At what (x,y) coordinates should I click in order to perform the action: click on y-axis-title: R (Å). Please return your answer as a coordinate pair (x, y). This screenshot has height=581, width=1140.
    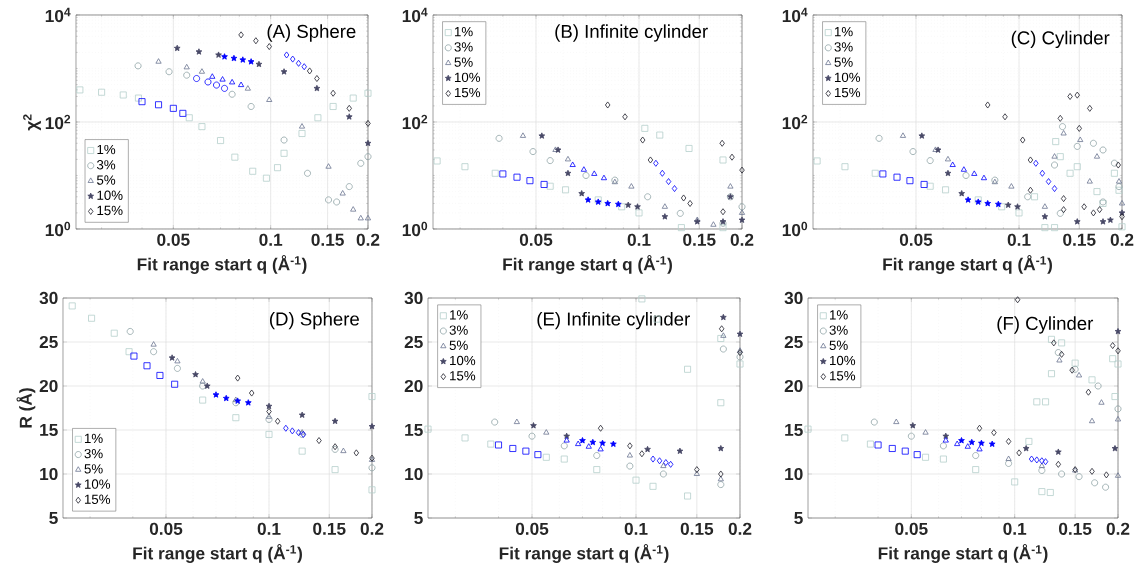
    Looking at the image, I should click on (26, 408).